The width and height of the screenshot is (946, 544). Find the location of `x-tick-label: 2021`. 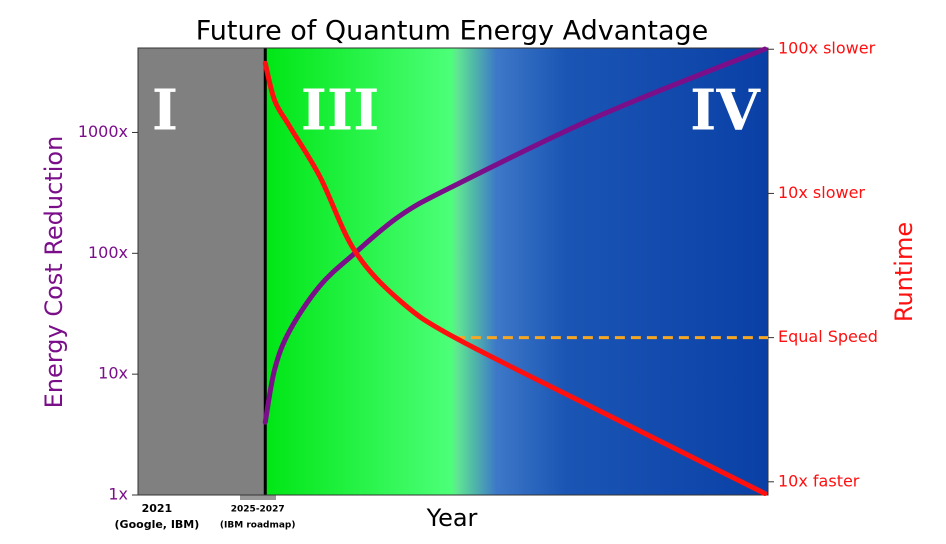

x-tick-label: 2021 is located at coordinates (157, 508).